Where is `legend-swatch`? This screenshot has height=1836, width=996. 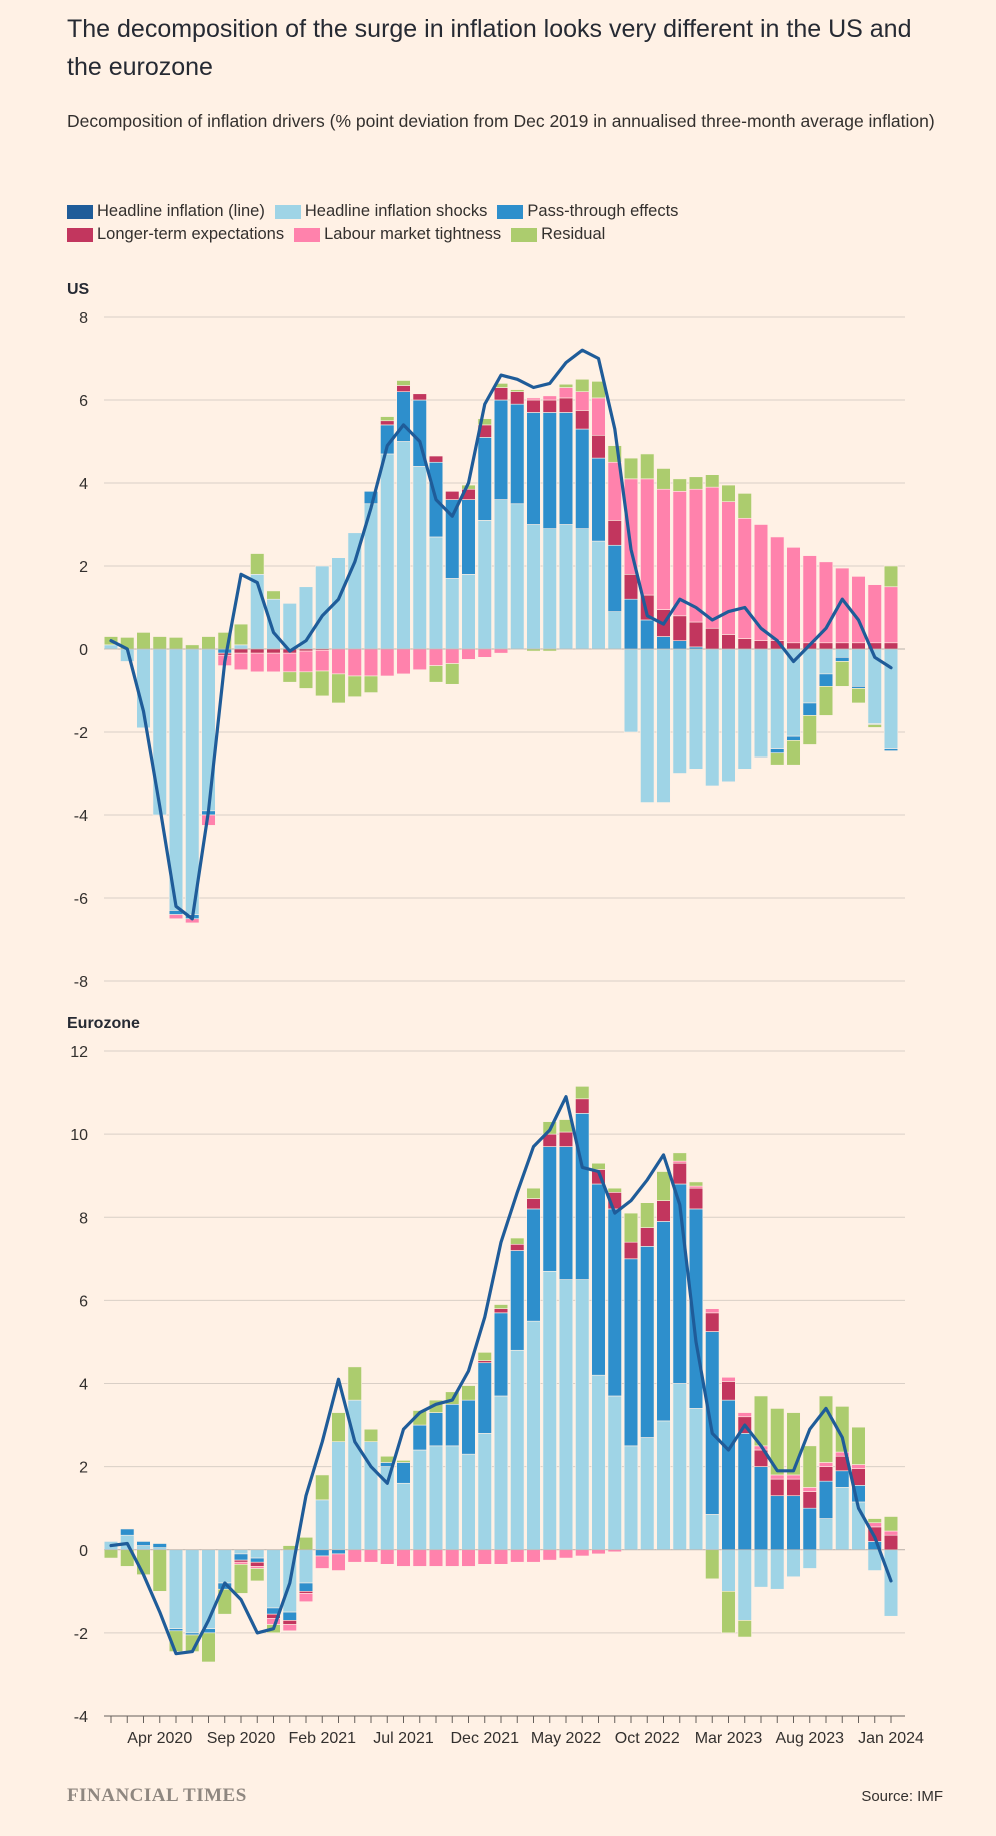
legend-swatch is located at coordinates (80, 234).